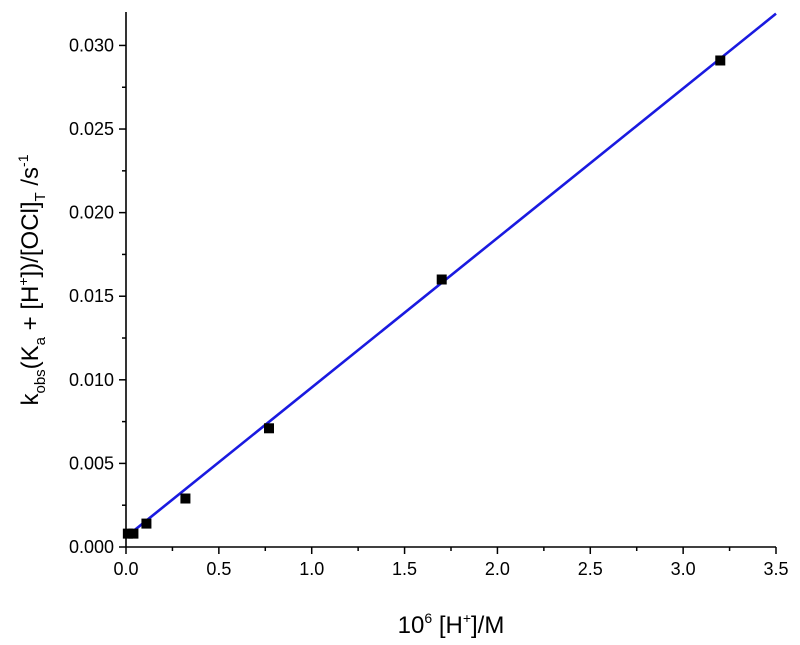  What do you see at coordinates (91, 463) in the screenshot?
I see `y-tick-label: 0.005` at bounding box center [91, 463].